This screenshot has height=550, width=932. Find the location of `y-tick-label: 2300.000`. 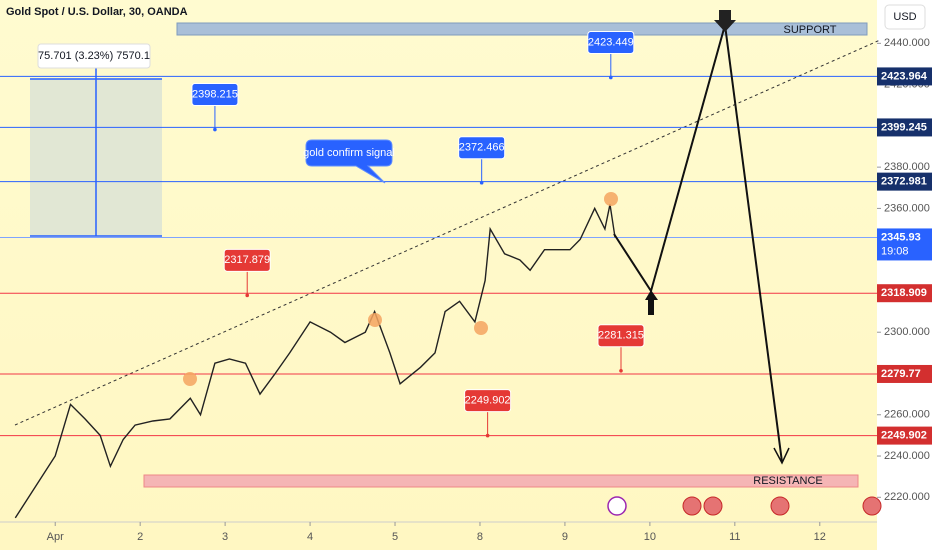

y-tick-label: 2300.000 is located at coordinates (907, 332).